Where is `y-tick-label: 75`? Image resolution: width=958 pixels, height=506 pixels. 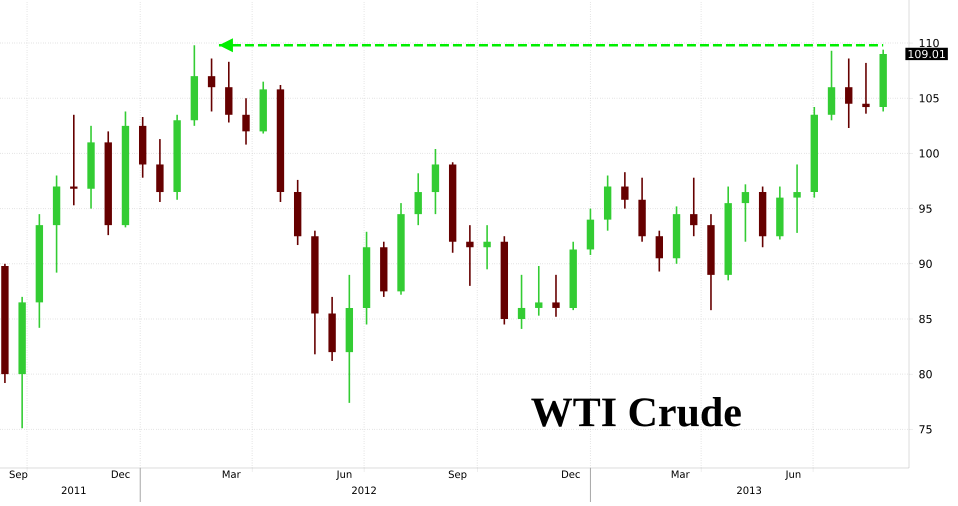 y-tick-label: 75 is located at coordinates (925, 429).